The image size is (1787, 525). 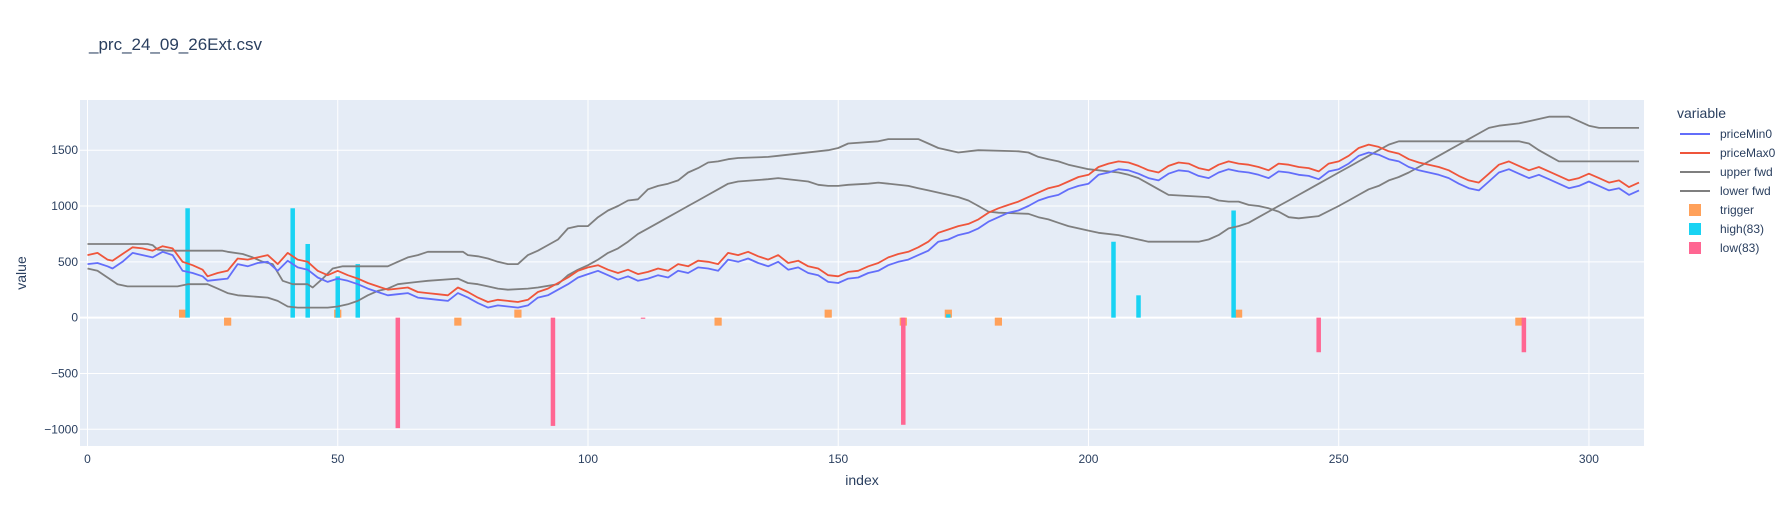 I want to click on x-axis-title: index, so click(x=861, y=480).